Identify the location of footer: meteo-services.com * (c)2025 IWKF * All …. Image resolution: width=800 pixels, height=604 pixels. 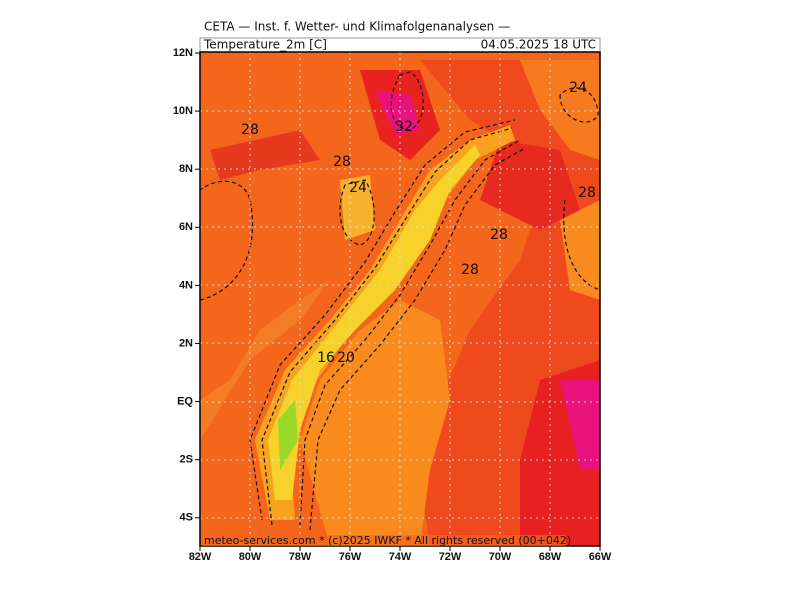
(387, 540).